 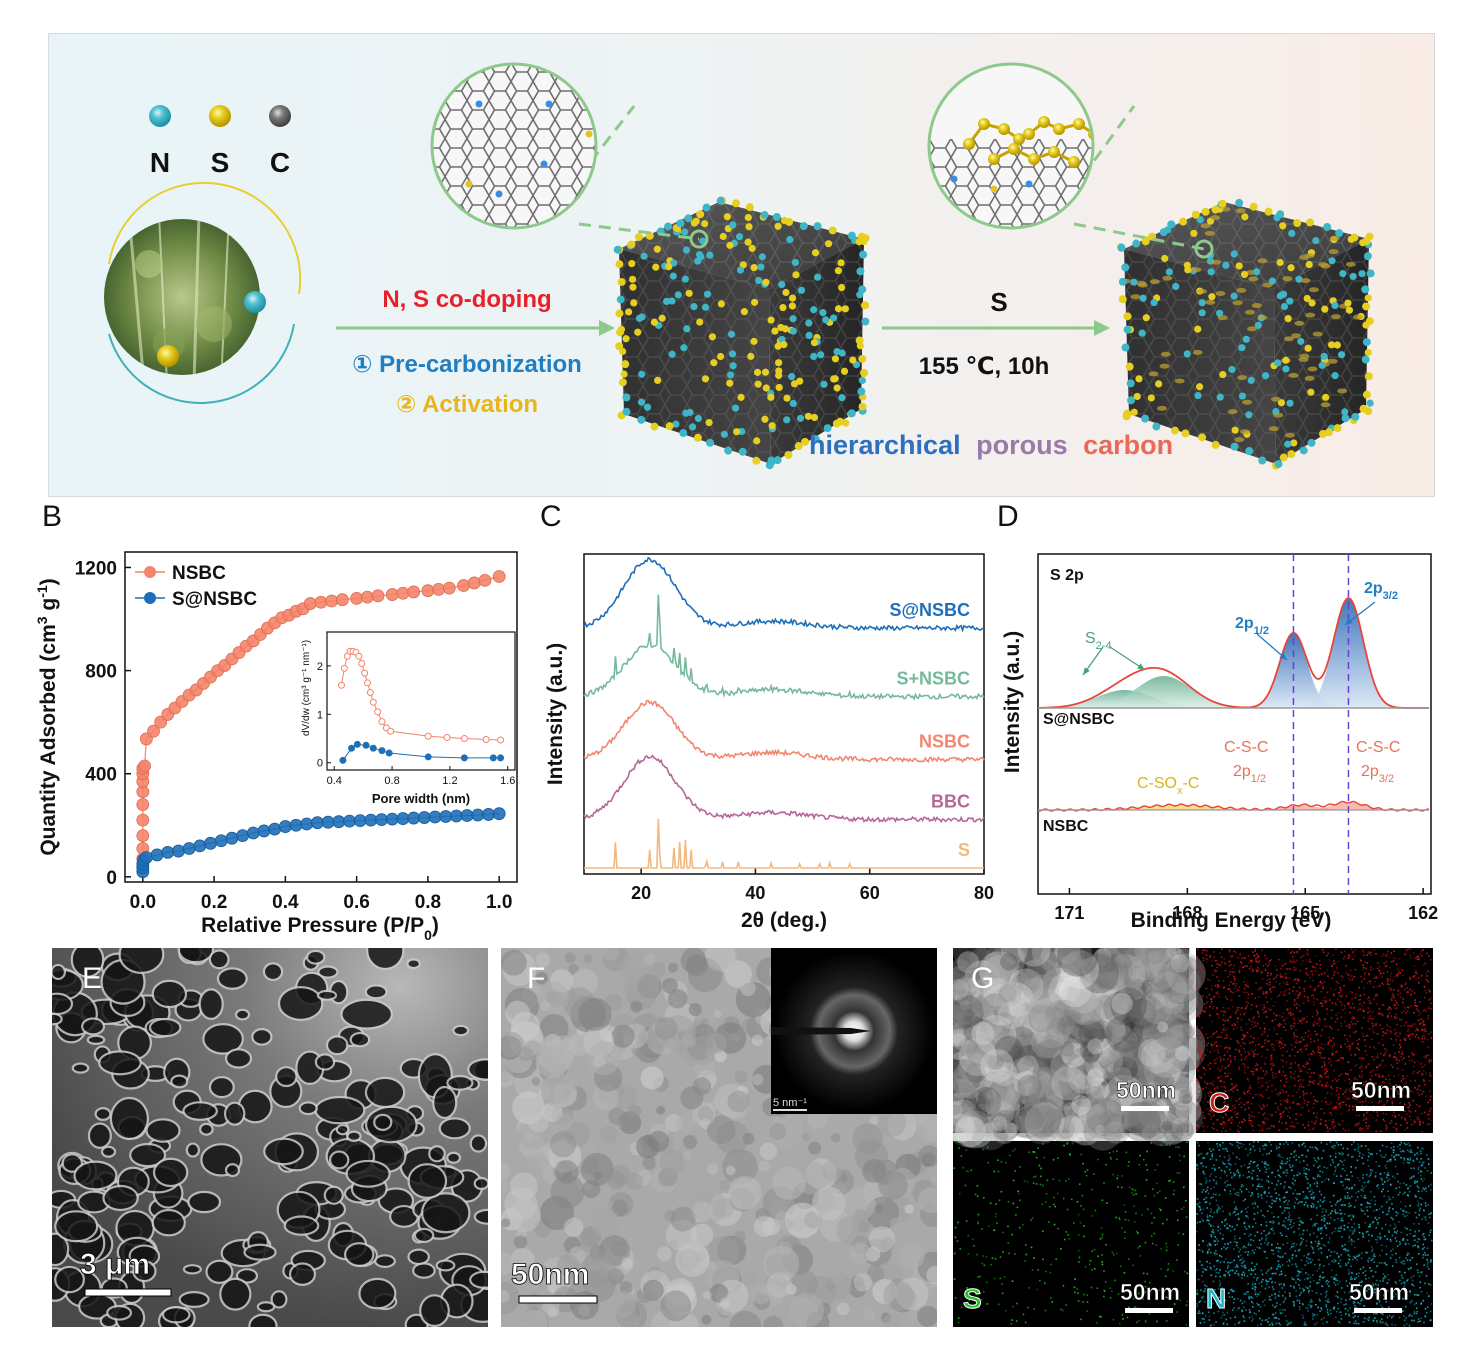 What do you see at coordinates (719, 1137) in the screenshot?
I see `tem-texture: F 5 nm⁻¹ 50nm` at bounding box center [719, 1137].